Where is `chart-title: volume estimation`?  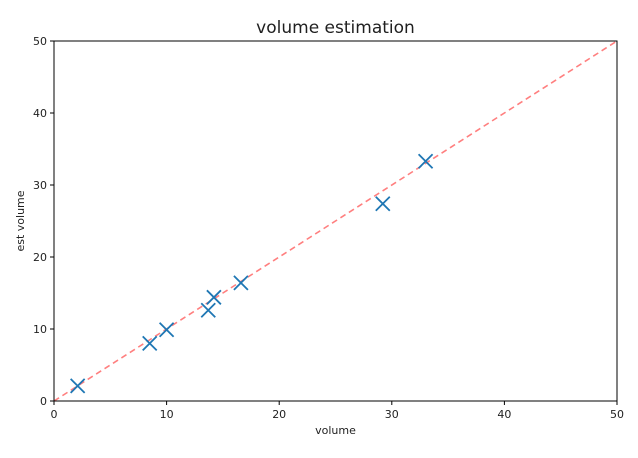
chart-title: volume estimation is located at coordinates (335, 28).